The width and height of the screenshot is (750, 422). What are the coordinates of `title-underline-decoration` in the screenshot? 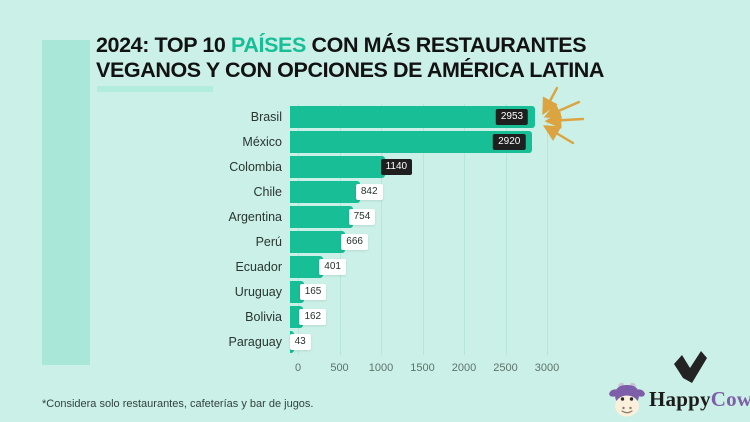 It's located at (155, 89).